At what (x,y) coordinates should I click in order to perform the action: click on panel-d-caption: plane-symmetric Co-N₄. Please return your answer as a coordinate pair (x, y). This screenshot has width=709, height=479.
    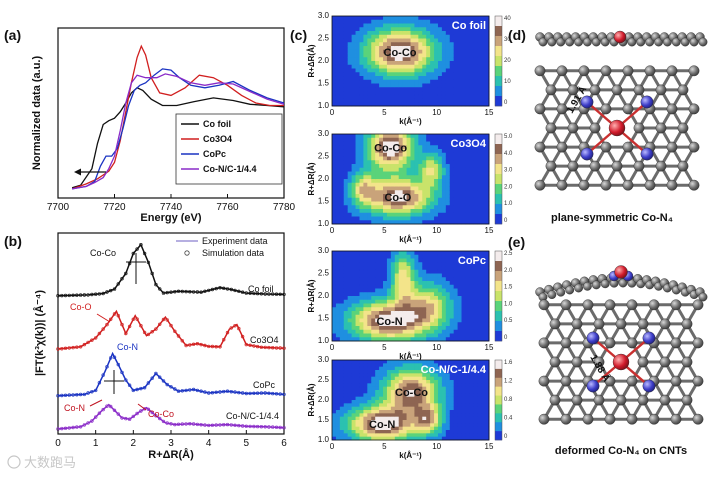
    Looking at the image, I should click on (612, 218).